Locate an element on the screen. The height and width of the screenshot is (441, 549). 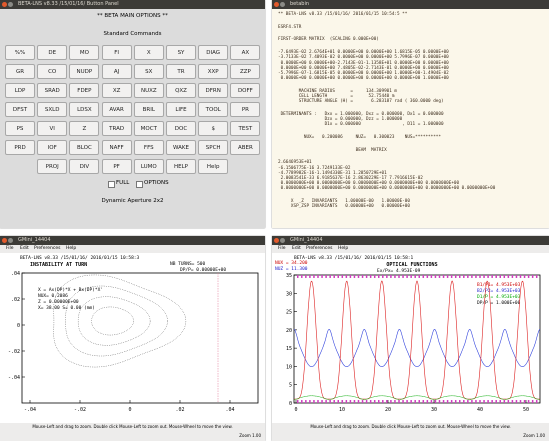
command-button: $ is located at coordinates (213, 128).